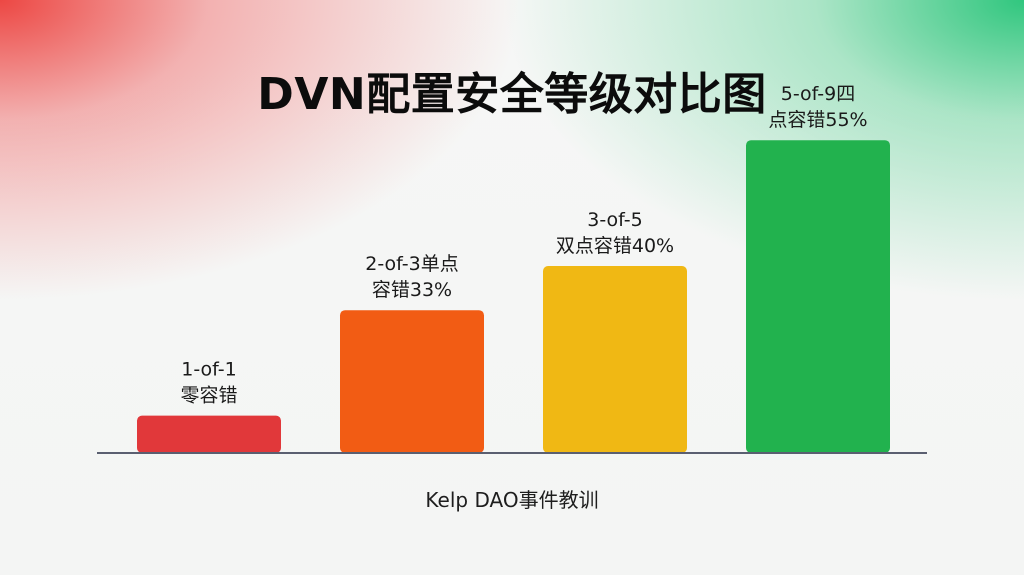  I want to click on bar-3-label-line-2: 双点容错40%, so click(615, 246).